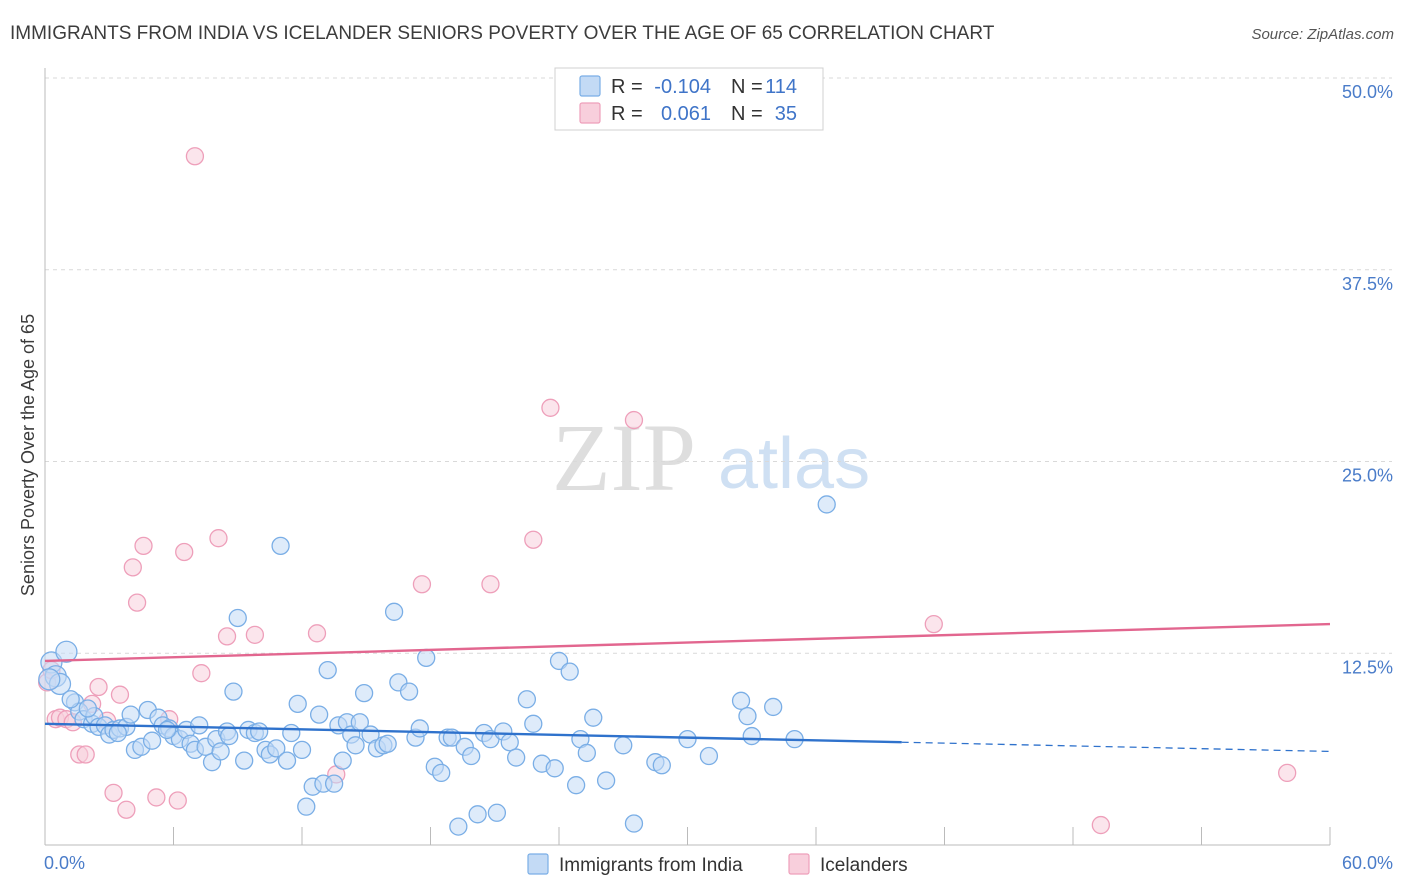 The height and width of the screenshot is (892, 1406). Describe the element at coordinates (1367, 863) in the screenshot. I see `x-tick-label-max: 60.0%` at that location.